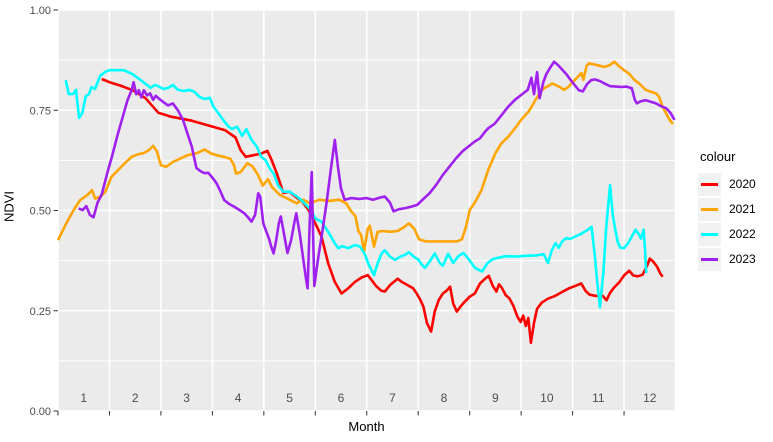 The height and width of the screenshot is (442, 773). I want to click on y-tick-label: 0.00, so click(40, 412).